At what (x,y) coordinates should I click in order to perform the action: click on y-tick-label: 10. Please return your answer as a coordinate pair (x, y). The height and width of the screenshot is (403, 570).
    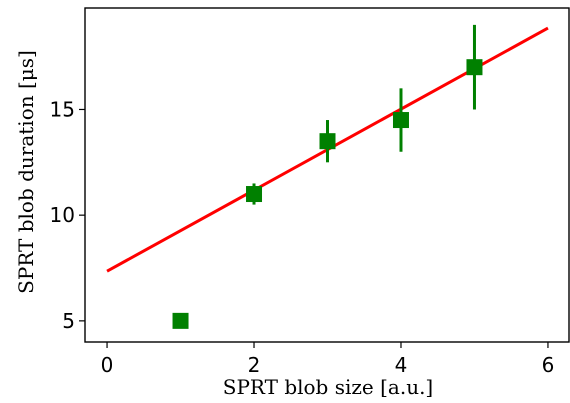
    Looking at the image, I should click on (62, 215).